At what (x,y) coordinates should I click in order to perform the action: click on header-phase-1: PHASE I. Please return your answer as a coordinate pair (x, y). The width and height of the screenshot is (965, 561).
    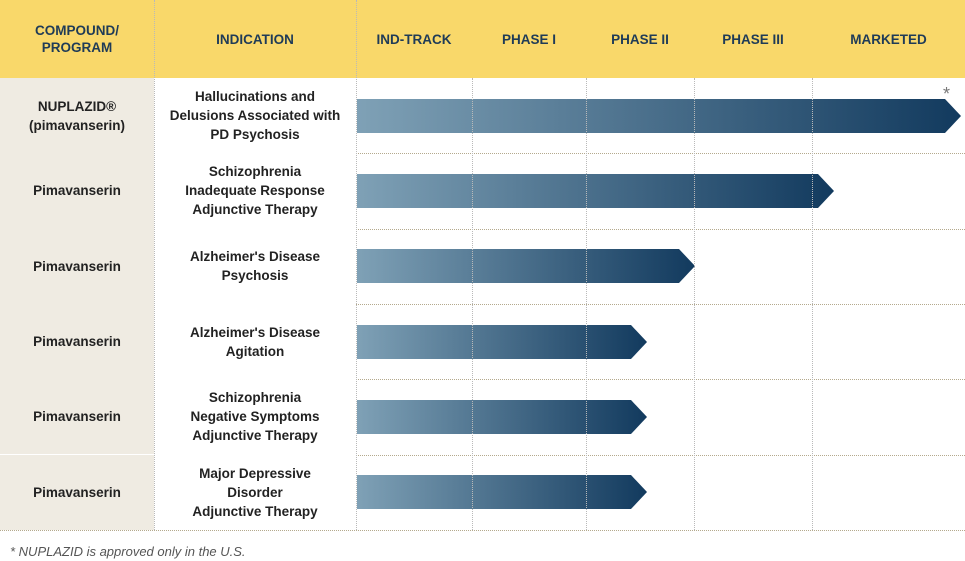
    Looking at the image, I should click on (529, 39).